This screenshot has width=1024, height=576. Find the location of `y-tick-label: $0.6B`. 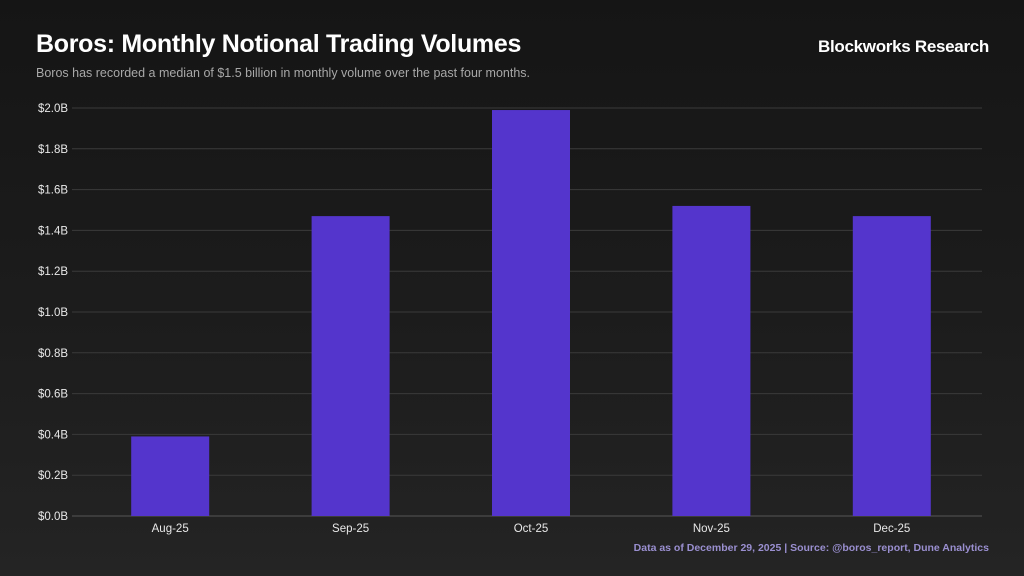

y-tick-label: $0.6B is located at coordinates (53, 395).